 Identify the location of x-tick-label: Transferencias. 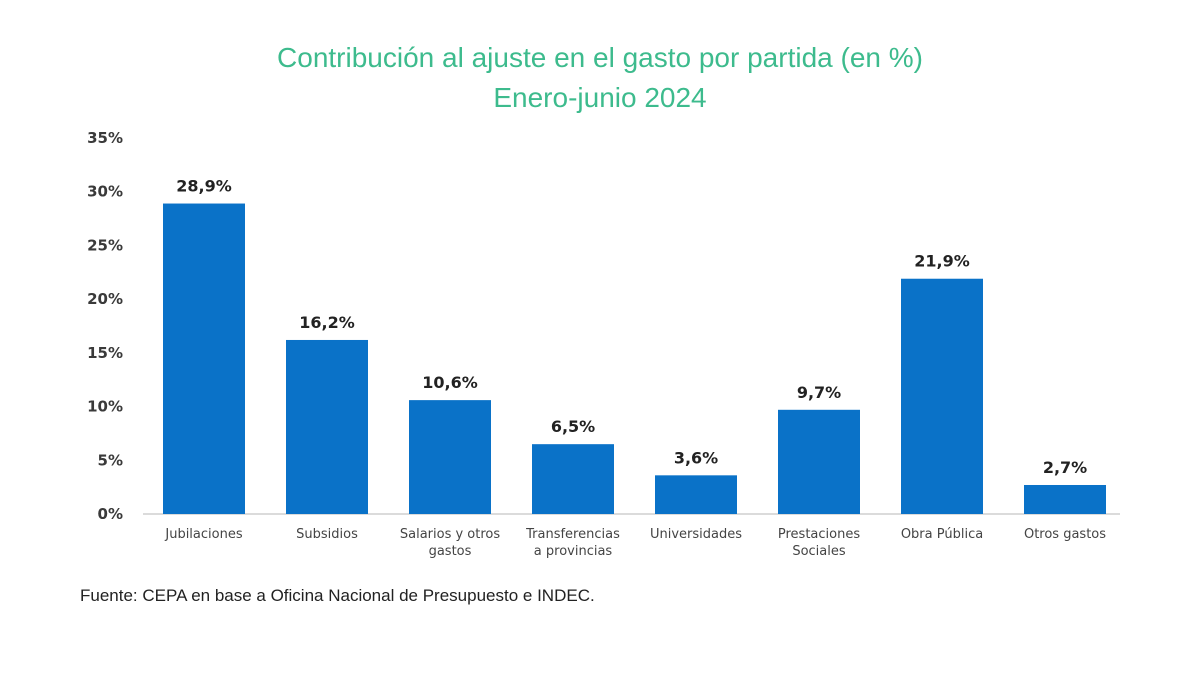
(572, 534).